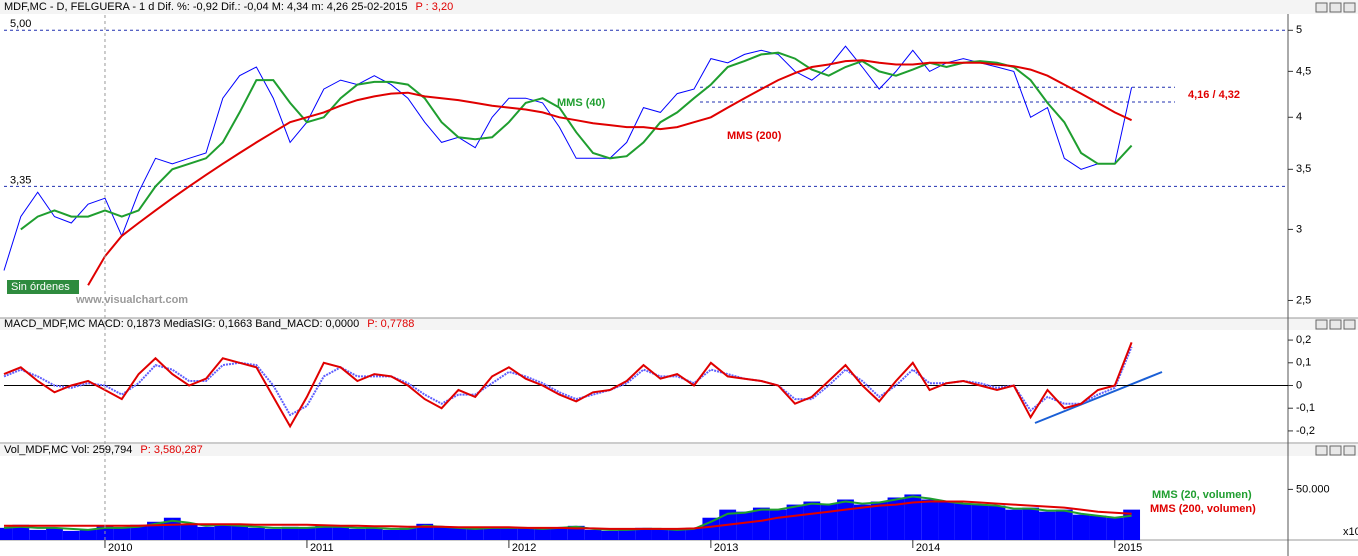 The image size is (1358, 556). I want to click on y-tick-label: 5, so click(1299, 30).